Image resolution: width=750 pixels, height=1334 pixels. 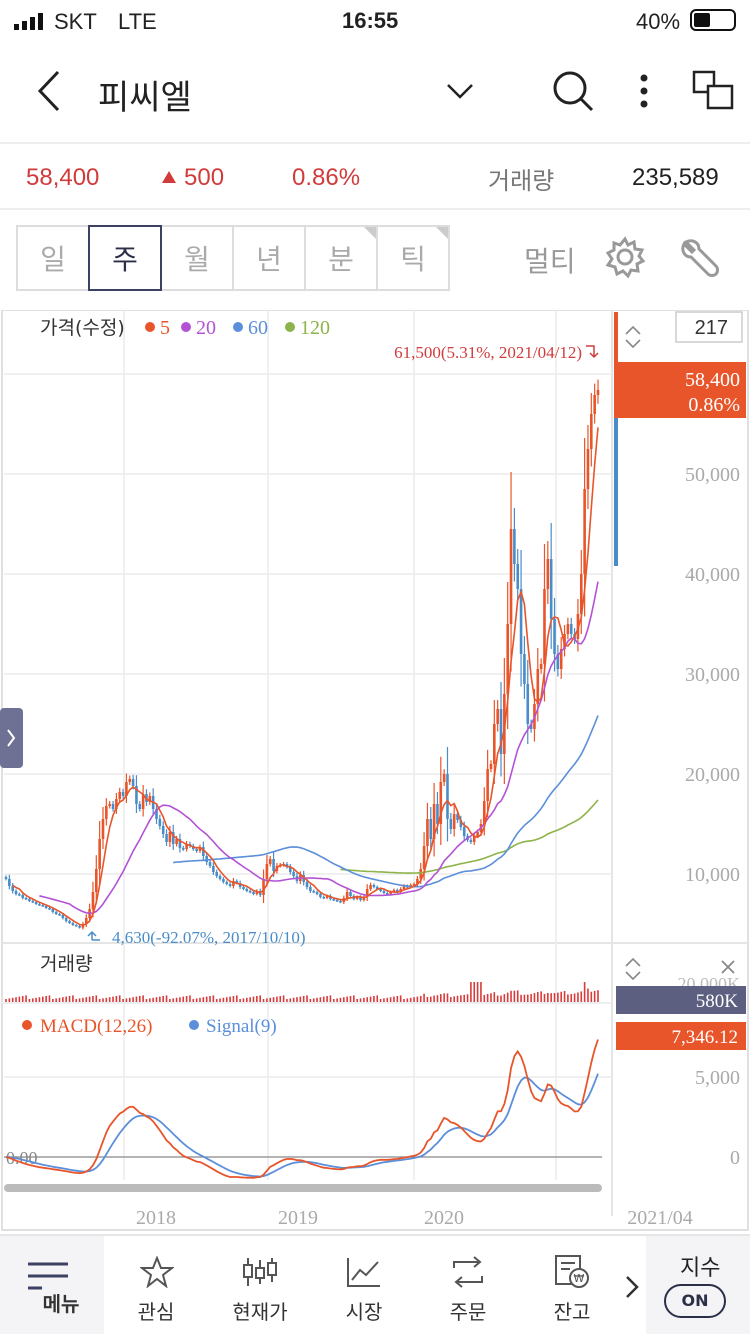 What do you see at coordinates (260, 1272) in the screenshot?
I see `candlestick-icon` at bounding box center [260, 1272].